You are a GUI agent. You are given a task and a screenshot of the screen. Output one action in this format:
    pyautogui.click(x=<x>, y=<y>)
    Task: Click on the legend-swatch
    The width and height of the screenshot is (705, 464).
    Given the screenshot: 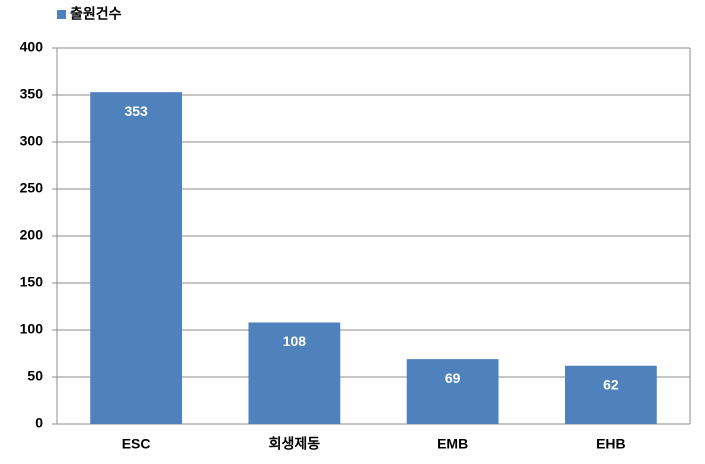 What is the action you would take?
    pyautogui.click(x=61, y=14)
    